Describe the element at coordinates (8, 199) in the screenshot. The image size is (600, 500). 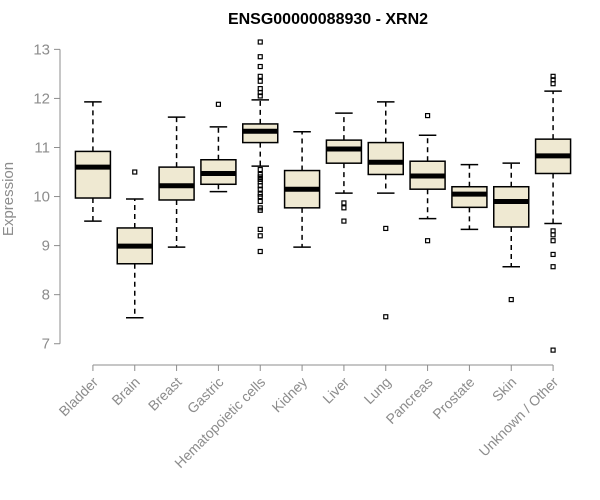
I see `y-axis-label: Expression` at that location.